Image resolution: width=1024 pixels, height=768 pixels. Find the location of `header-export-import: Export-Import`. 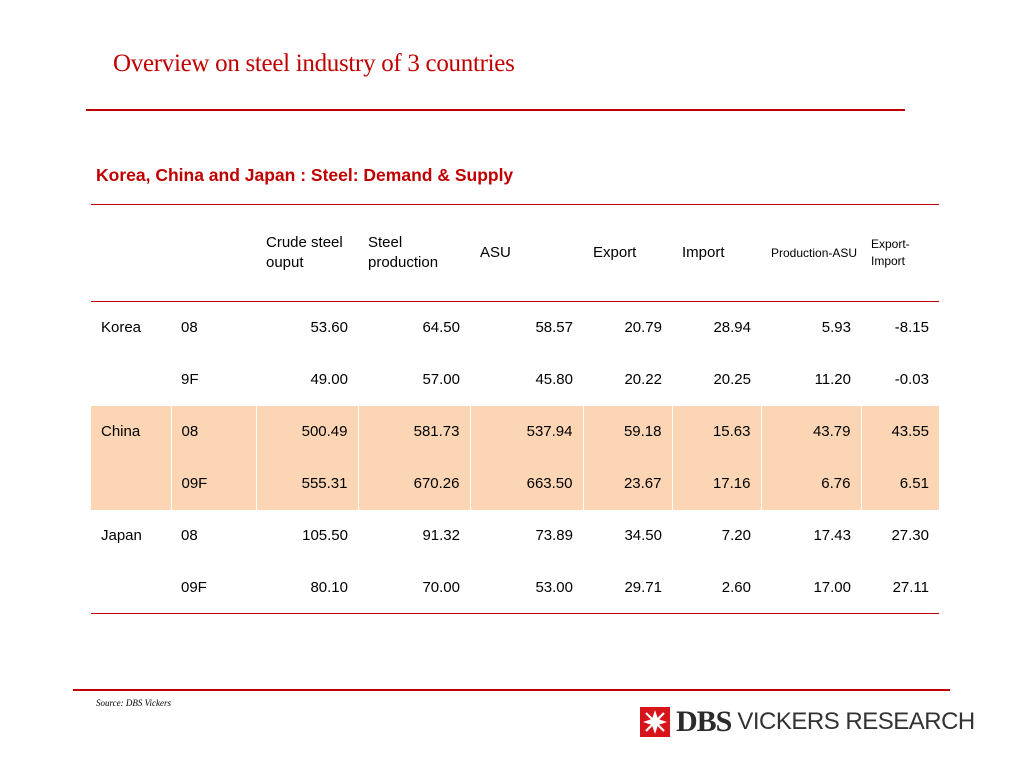

header-export-import: Export-Import is located at coordinates (900, 253).